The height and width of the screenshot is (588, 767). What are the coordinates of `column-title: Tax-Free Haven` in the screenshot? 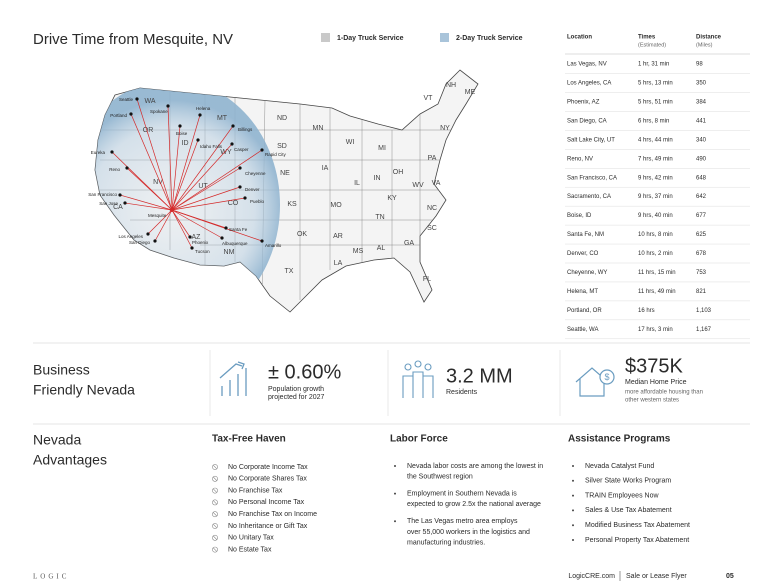 It's located at (249, 439).